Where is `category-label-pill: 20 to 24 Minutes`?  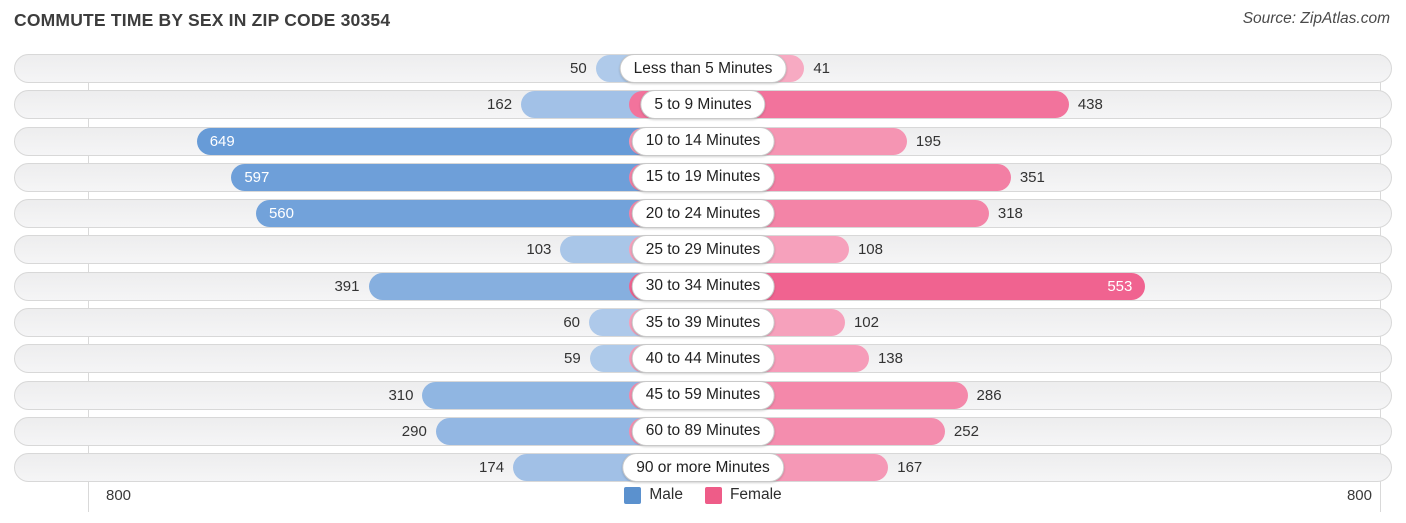
category-label-pill: 20 to 24 Minutes is located at coordinates (703, 214).